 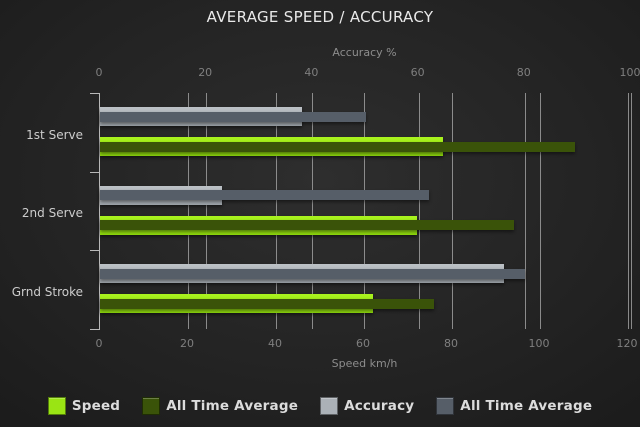 What do you see at coordinates (205, 72) in the screenshot?
I see `top-axis-tick-label: 20` at bounding box center [205, 72].